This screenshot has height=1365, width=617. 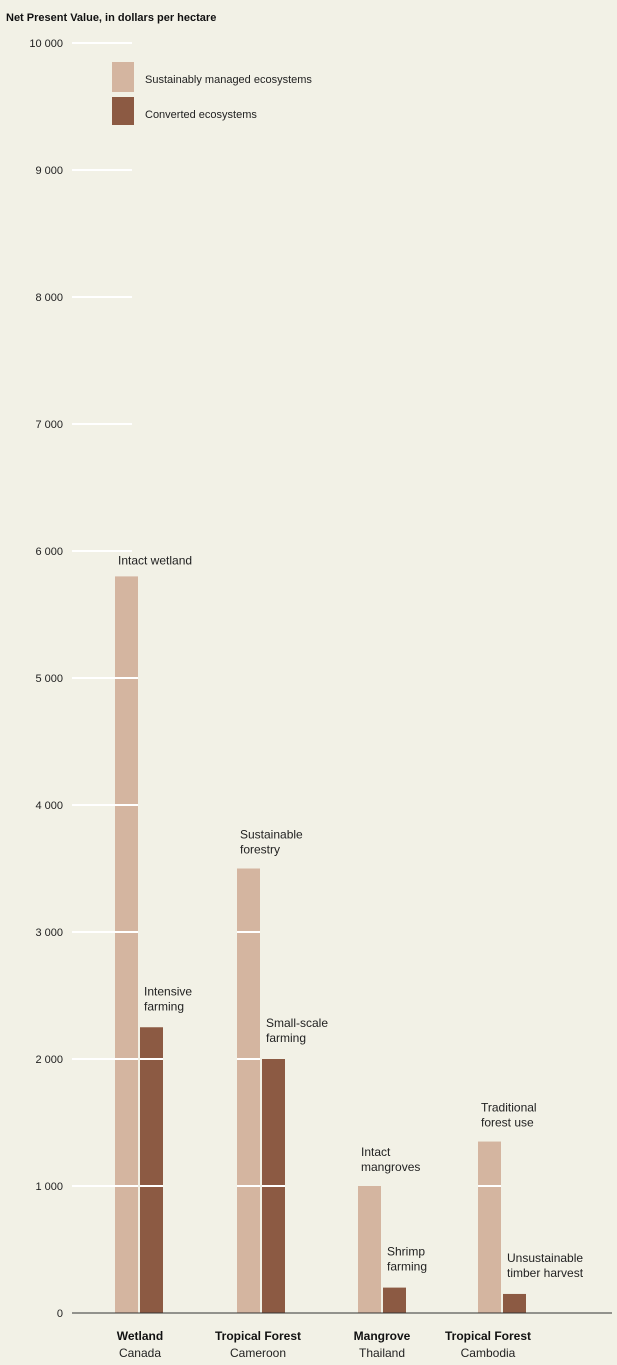 What do you see at coordinates (507, 1123) in the screenshot?
I see `annotation-line: forest use` at bounding box center [507, 1123].